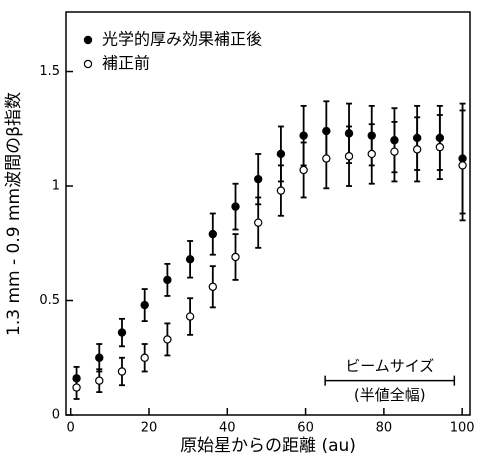  What do you see at coordinates (268, 446) in the screenshot?
I see `x-axis-label: 原始星からの距離 (au)` at bounding box center [268, 446].